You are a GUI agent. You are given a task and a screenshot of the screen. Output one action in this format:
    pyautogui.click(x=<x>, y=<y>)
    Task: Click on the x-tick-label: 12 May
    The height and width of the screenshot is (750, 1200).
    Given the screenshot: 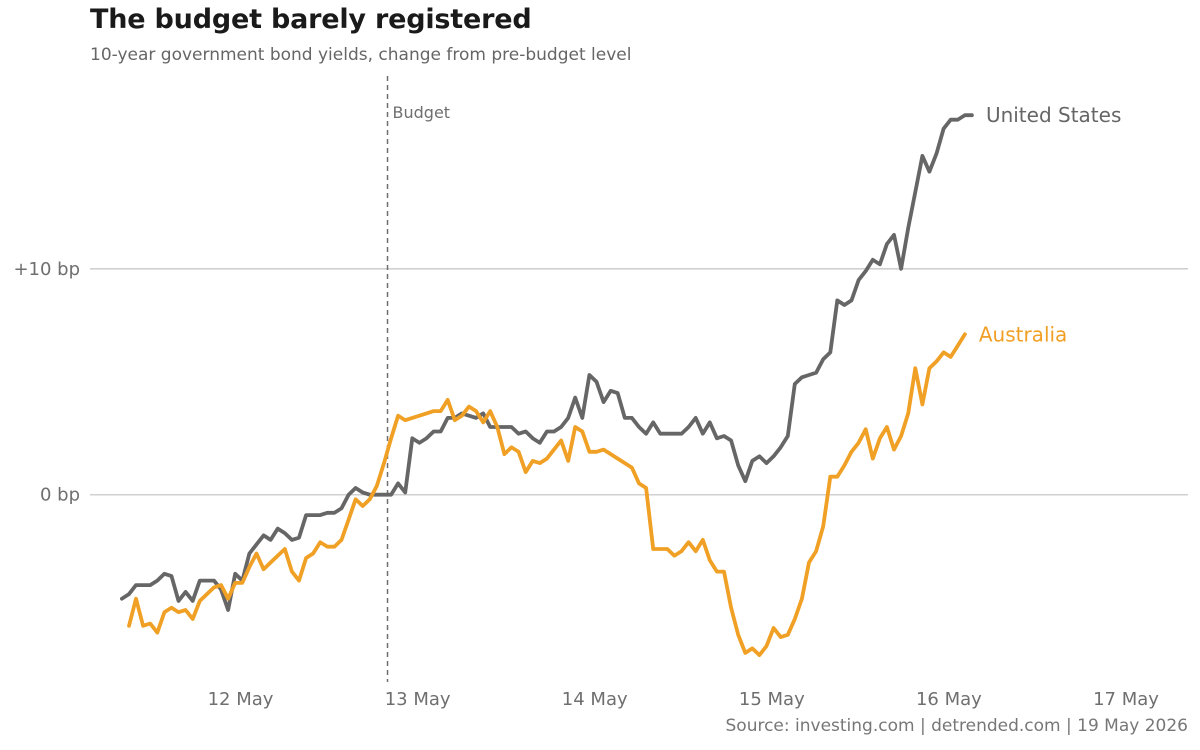 What is the action you would take?
    pyautogui.click(x=241, y=699)
    